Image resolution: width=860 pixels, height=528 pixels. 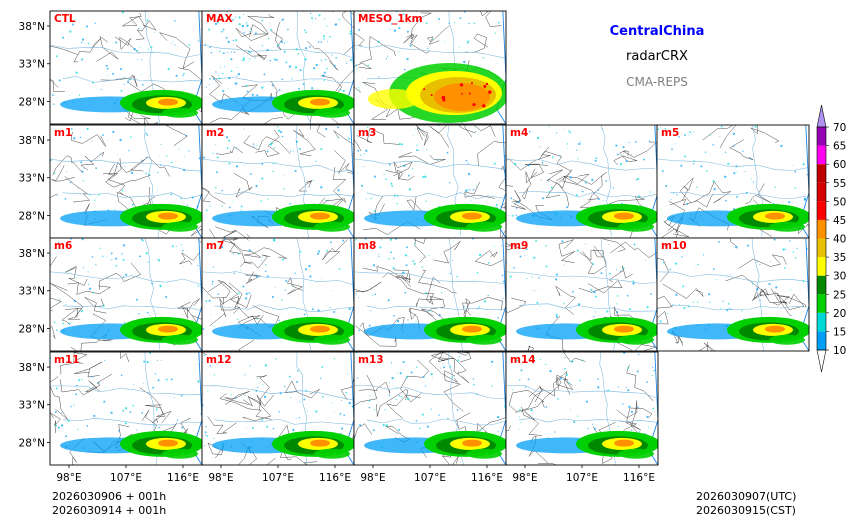 I want to click on region-title: CentralChina, so click(x=657, y=31).